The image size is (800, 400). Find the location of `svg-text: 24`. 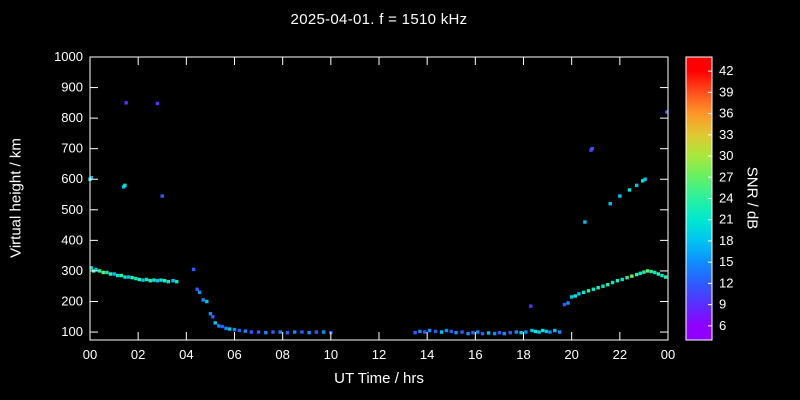

svg-text: 24 is located at coordinates (726, 198).